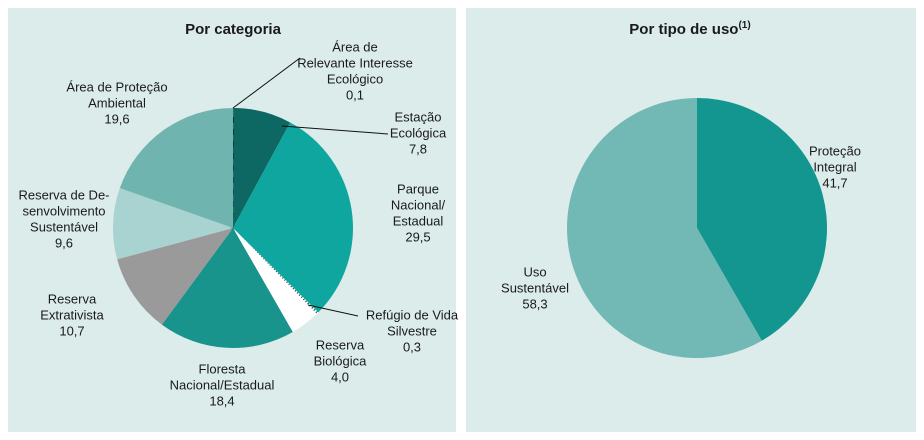 The width and height of the screenshot is (924, 440). What do you see at coordinates (418, 188) in the screenshot?
I see `slice-label: Parque` at bounding box center [418, 188].